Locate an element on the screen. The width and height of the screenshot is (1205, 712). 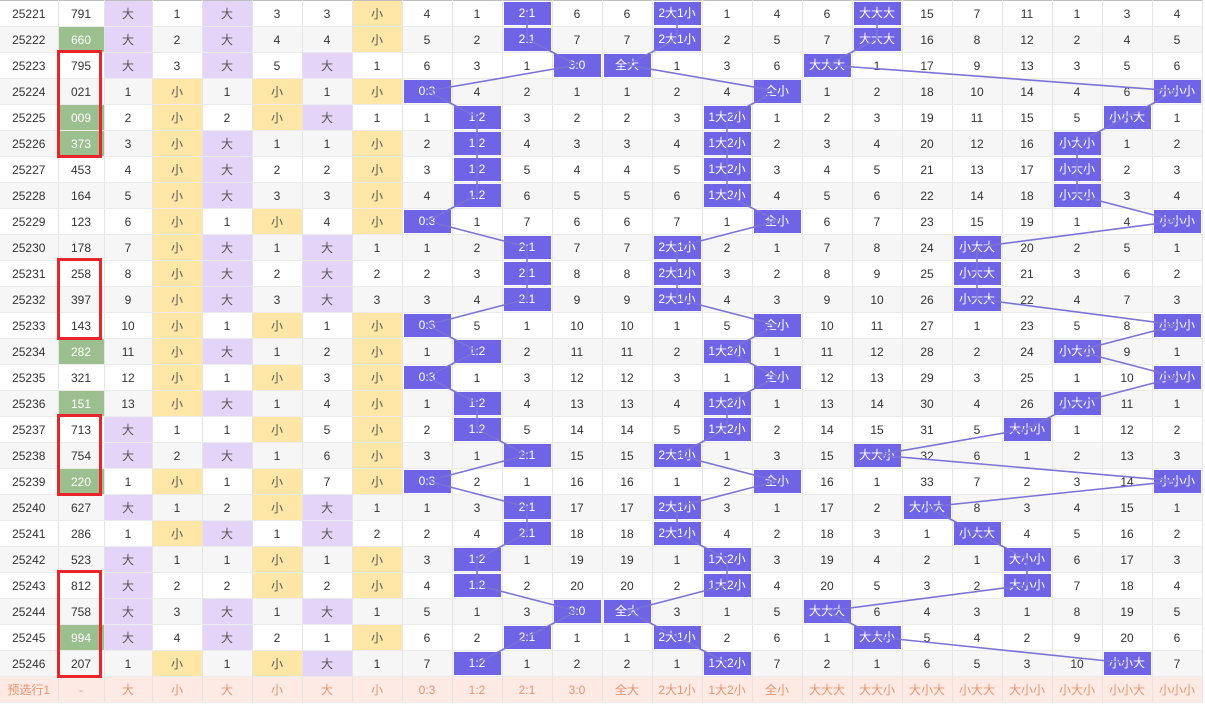
preselect-option: 0:3 is located at coordinates (427, 689).